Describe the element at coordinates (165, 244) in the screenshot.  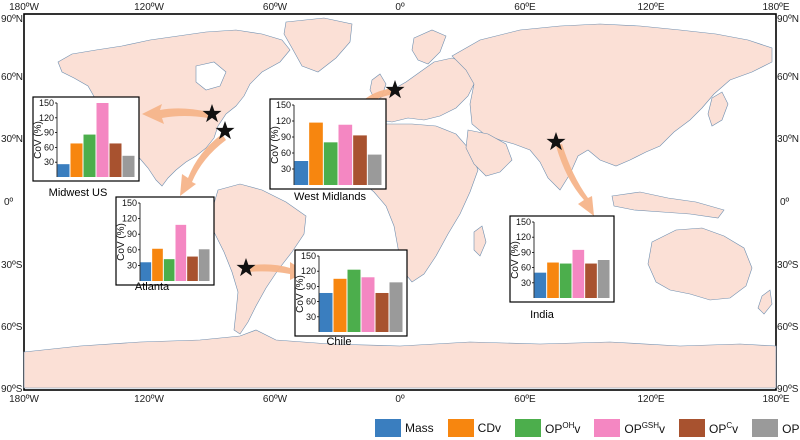
I see `inset-chart: 30 60 90 120 150 CoV (%) Atlanta` at that location.